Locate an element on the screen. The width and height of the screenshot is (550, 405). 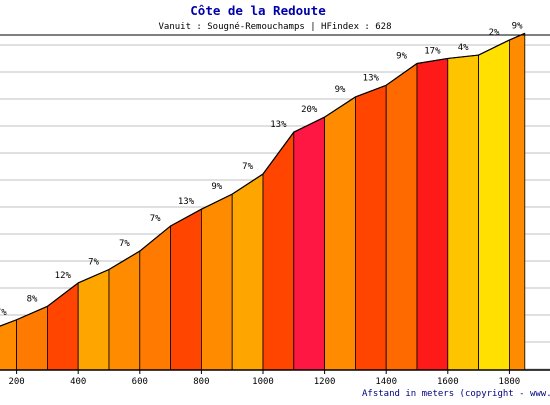
x-tick-label: 1600 is located at coordinates (448, 382).